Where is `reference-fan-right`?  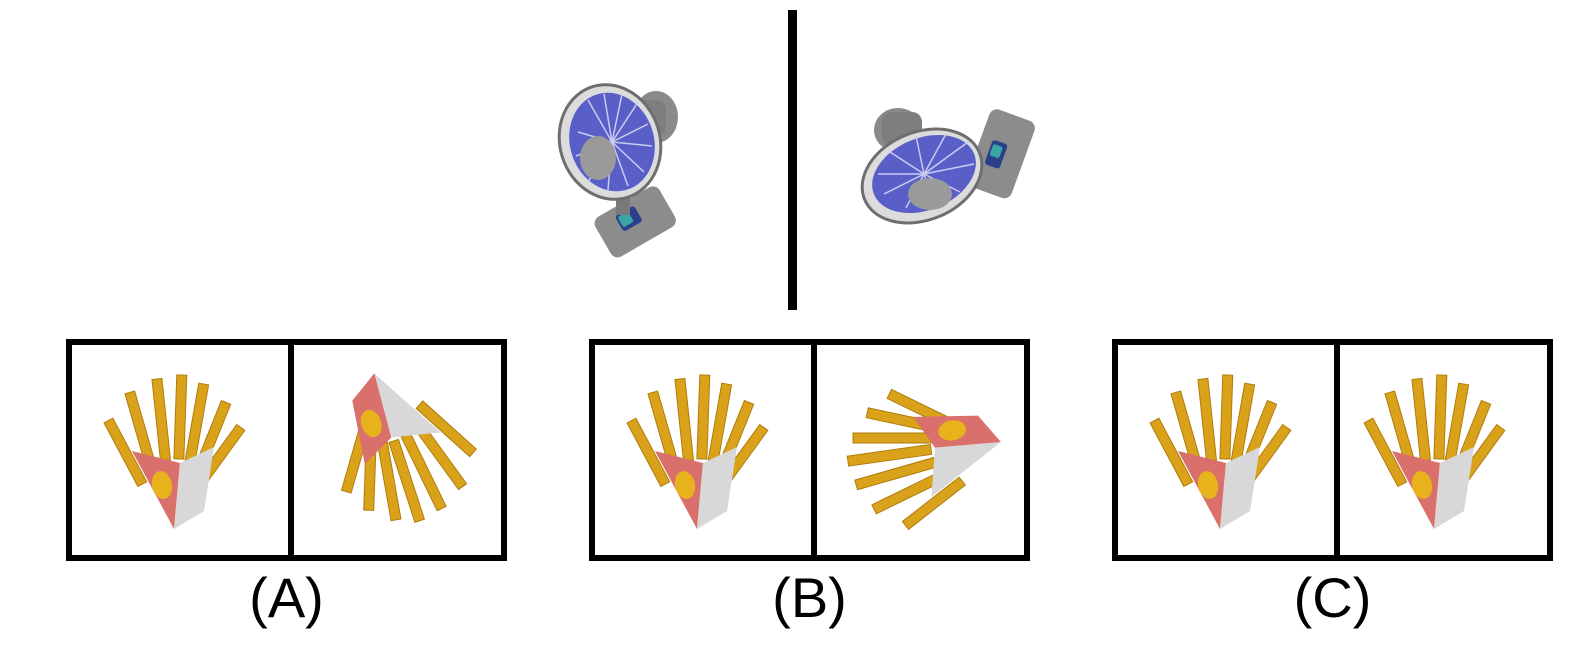
reference-fan-right is located at coordinates (943, 190).